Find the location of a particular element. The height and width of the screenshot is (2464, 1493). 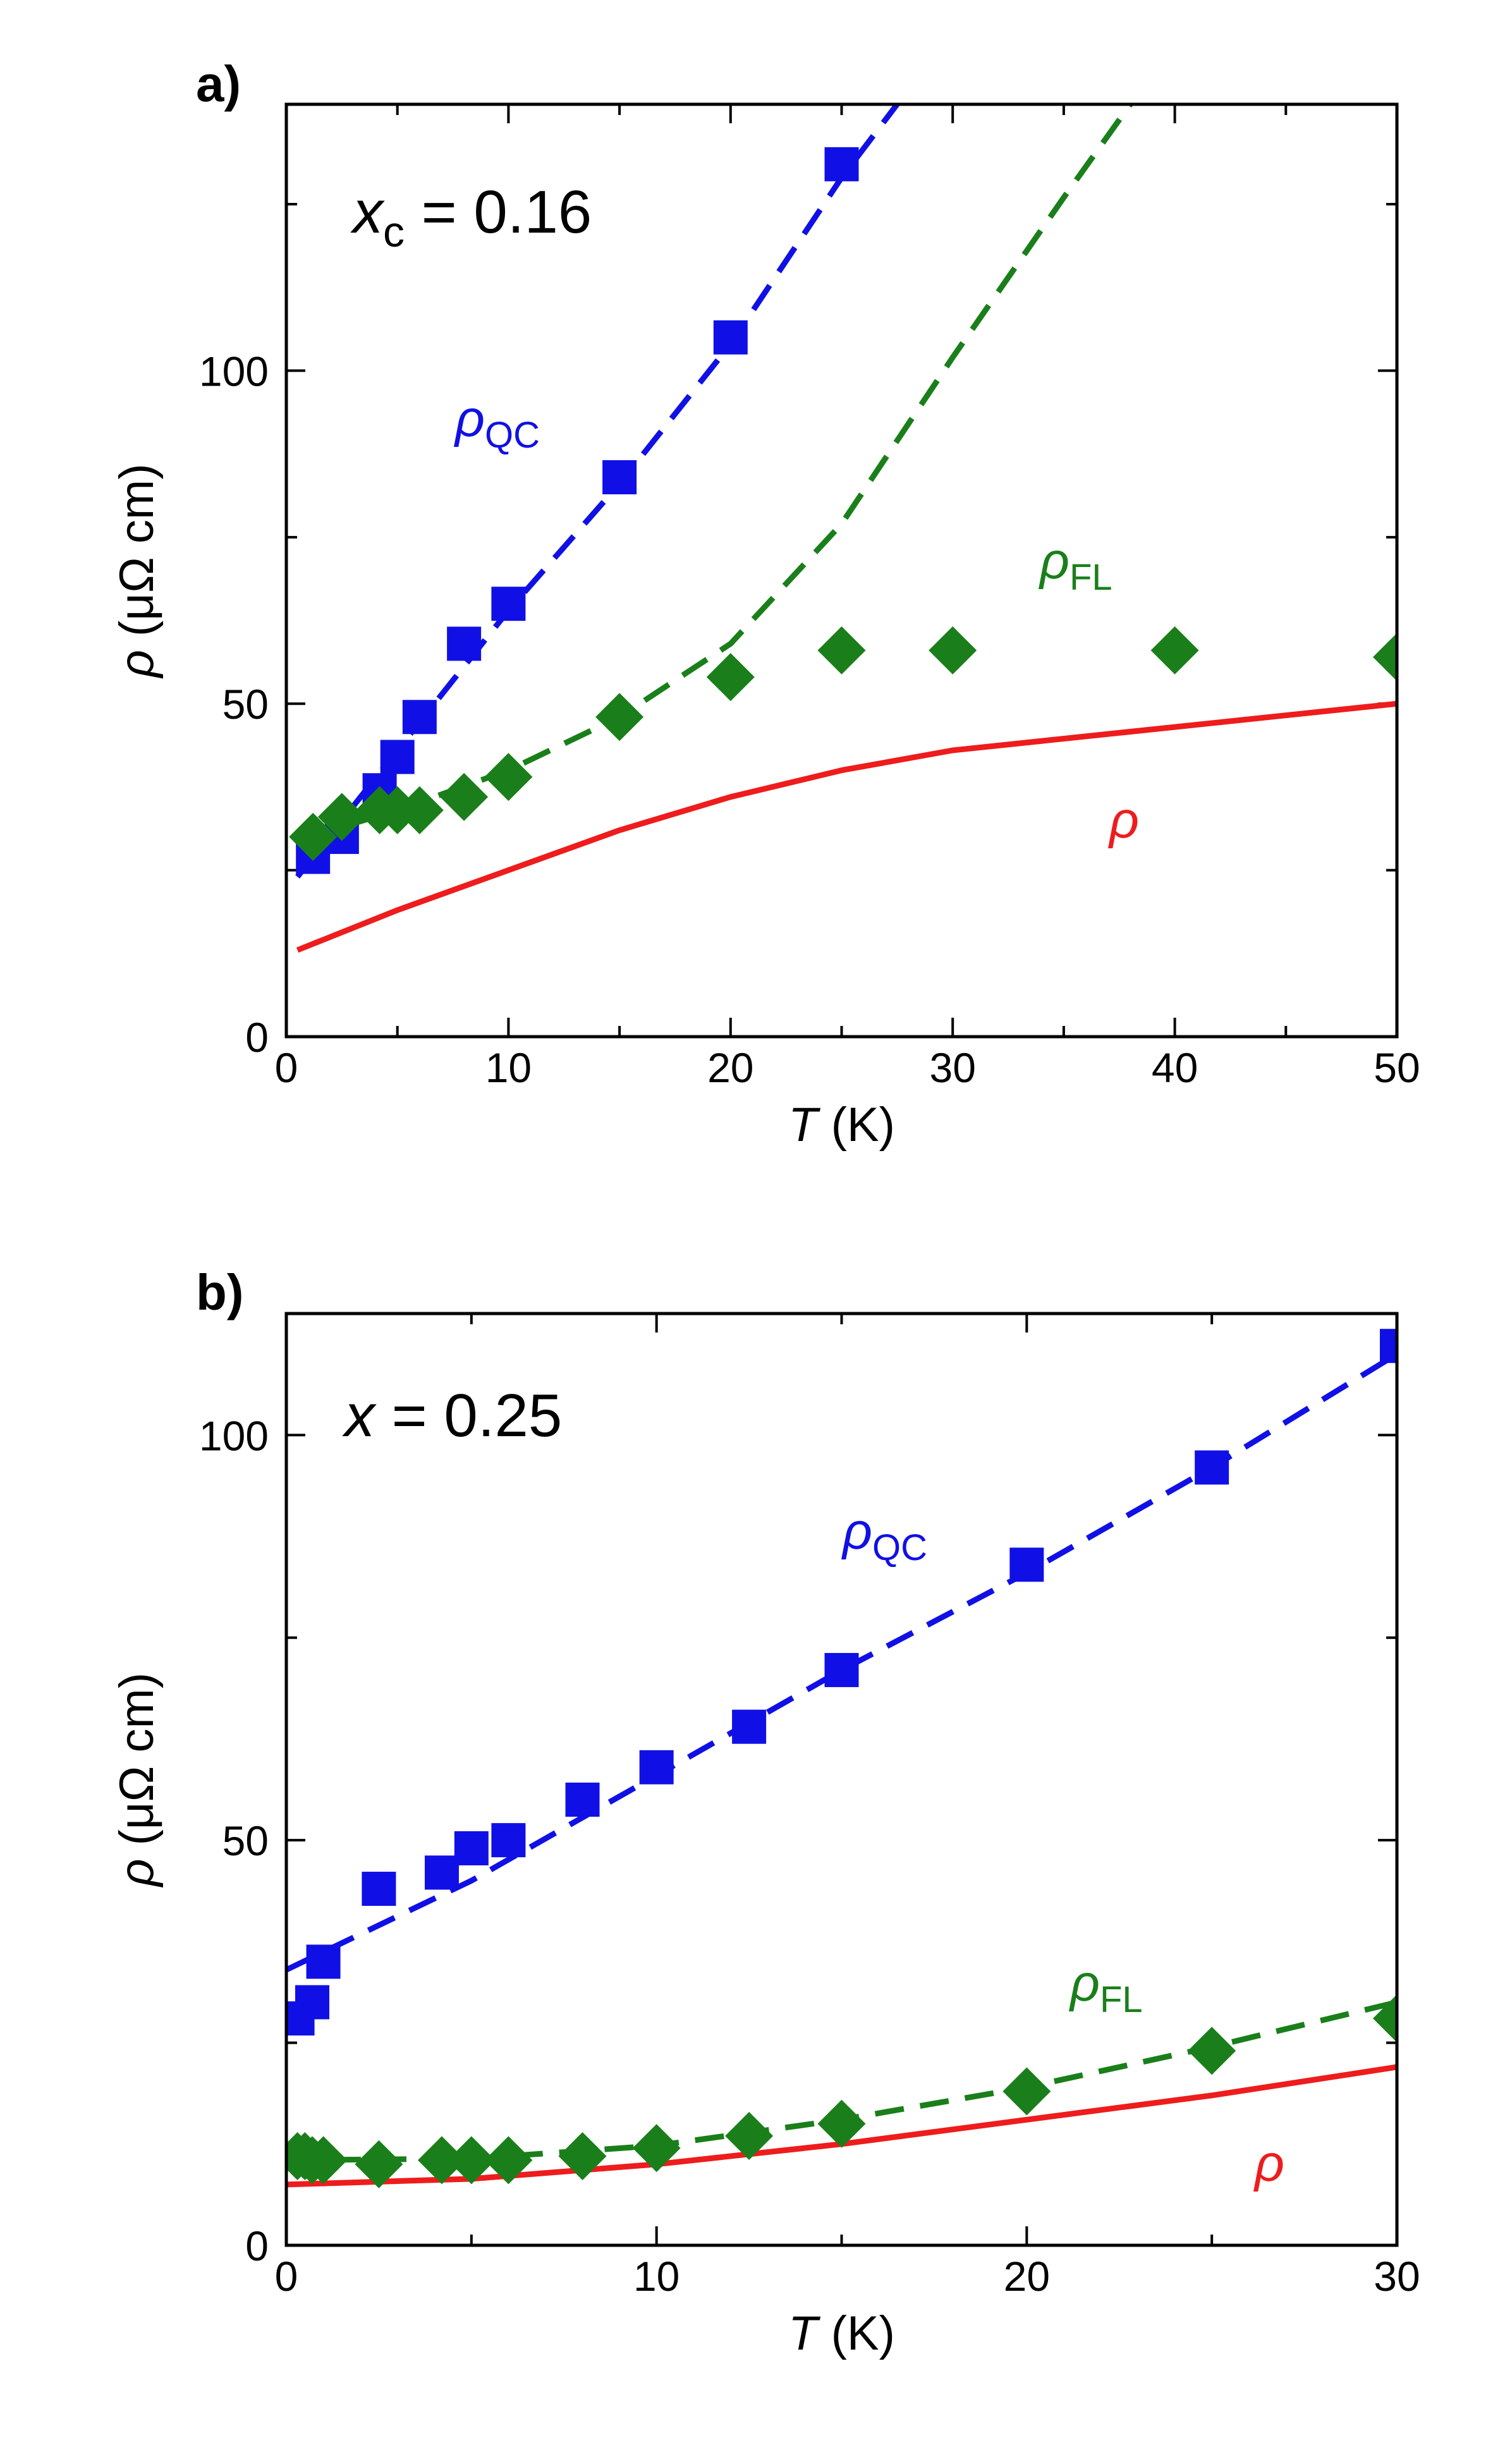

panel-label: b) is located at coordinates (220, 1292).